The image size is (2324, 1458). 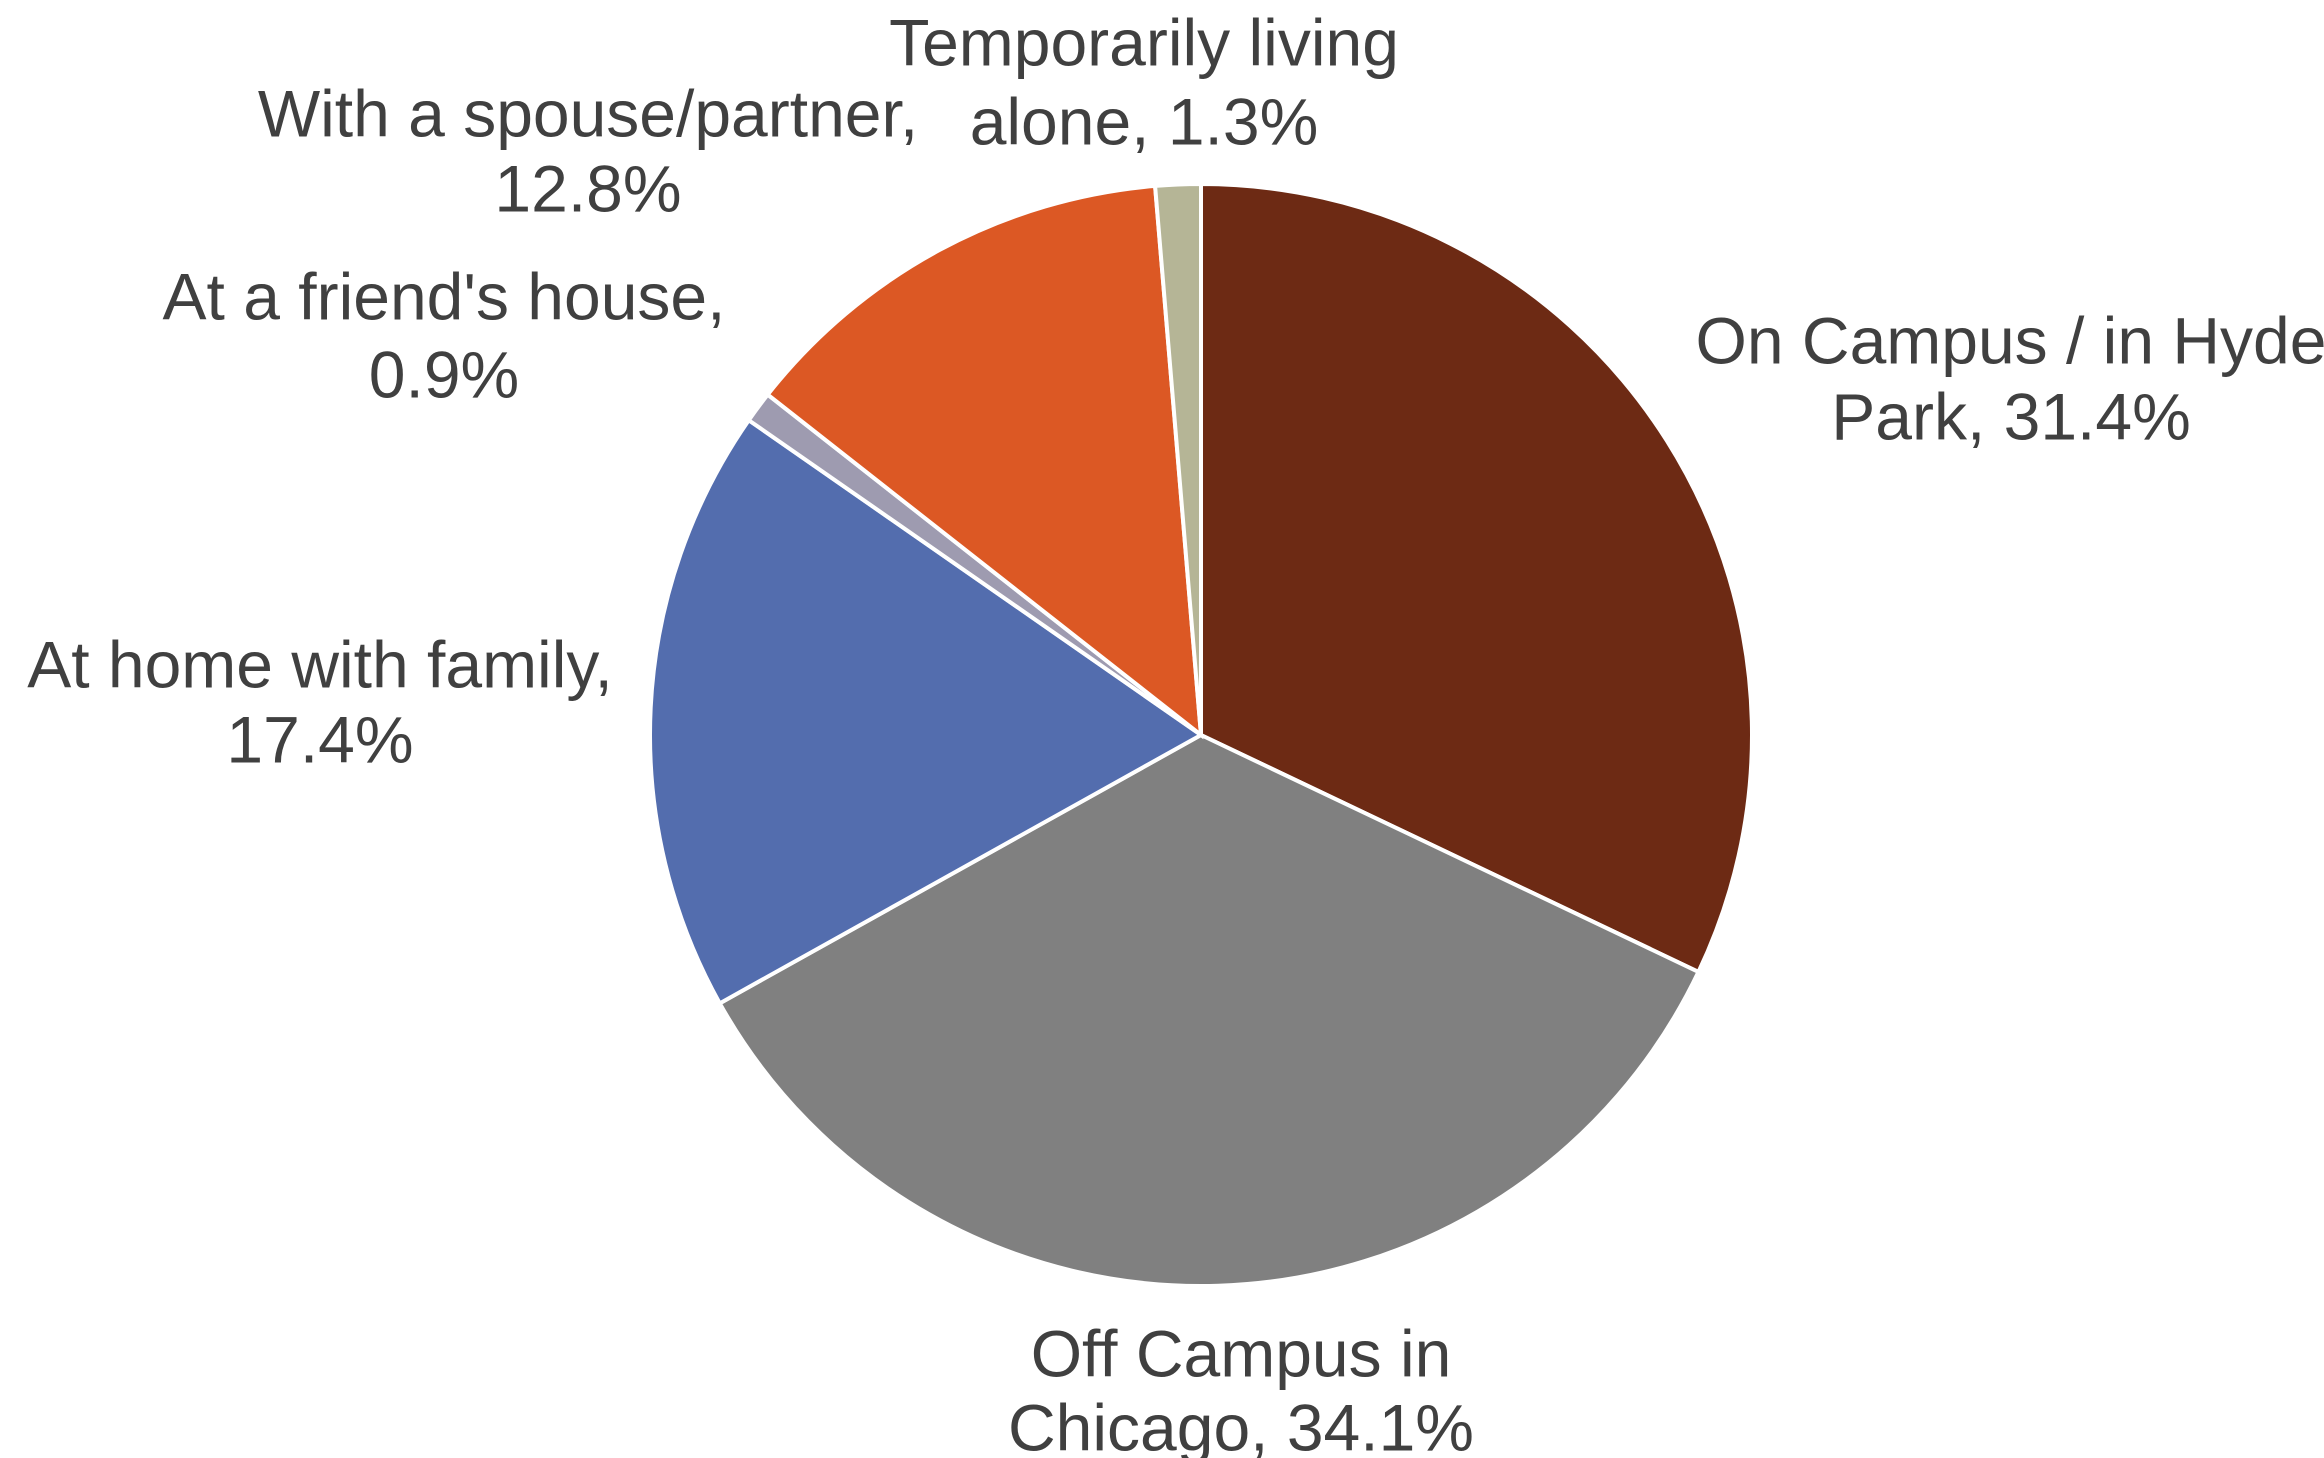 I want to click on slice-label: 12.8%, so click(x=587, y=188).